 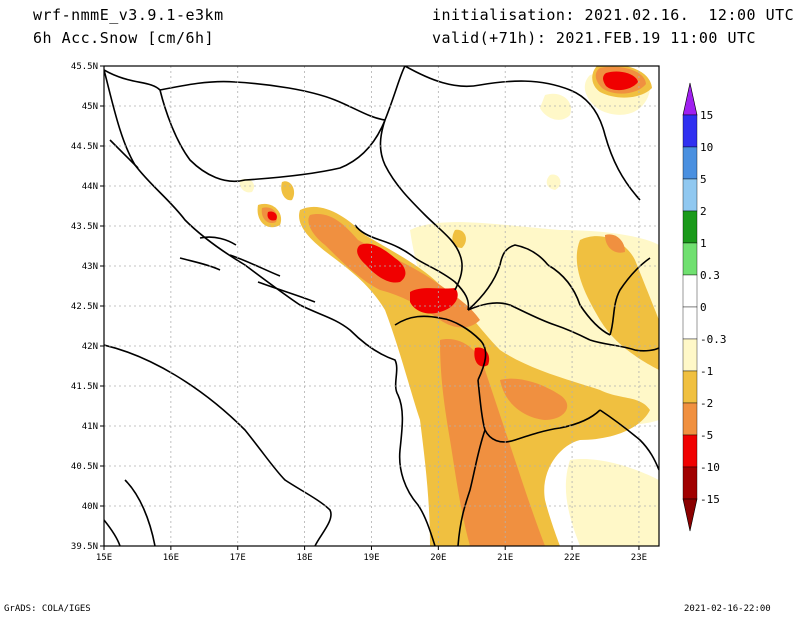 I want to click on colorbar-level-label: -15, so click(x=710, y=499).